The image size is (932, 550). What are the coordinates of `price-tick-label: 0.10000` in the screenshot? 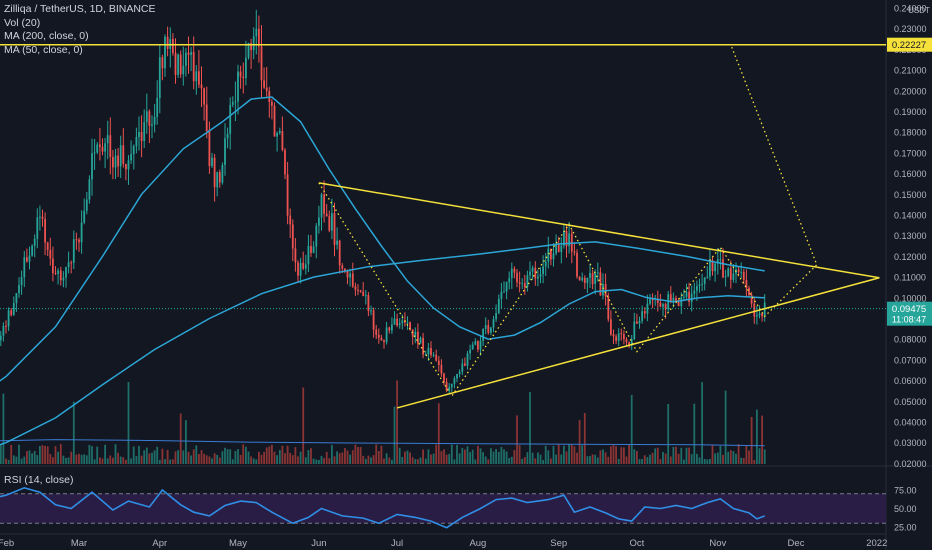 It's located at (910, 298).